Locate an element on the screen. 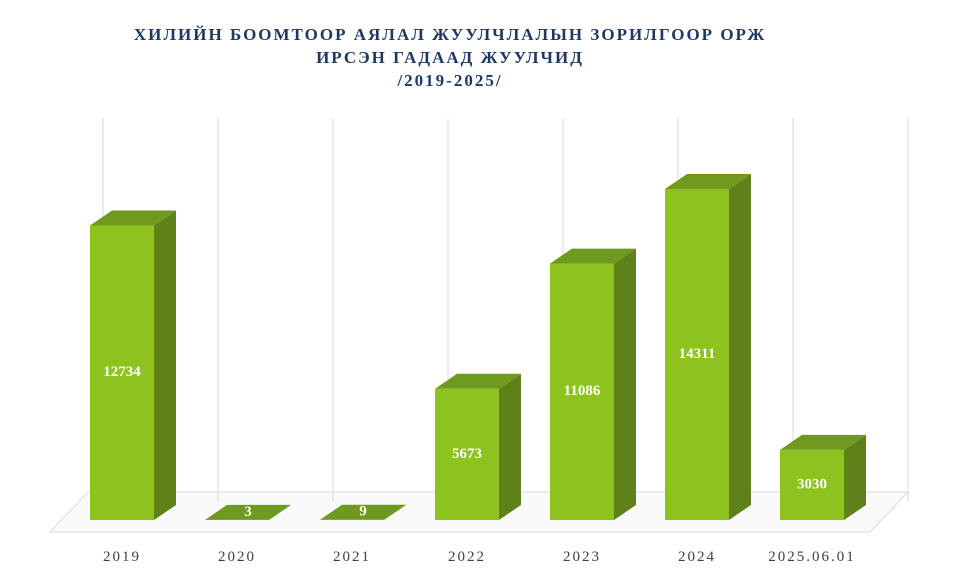 This screenshot has height=582, width=961. value-label: 11086 is located at coordinates (582, 391).